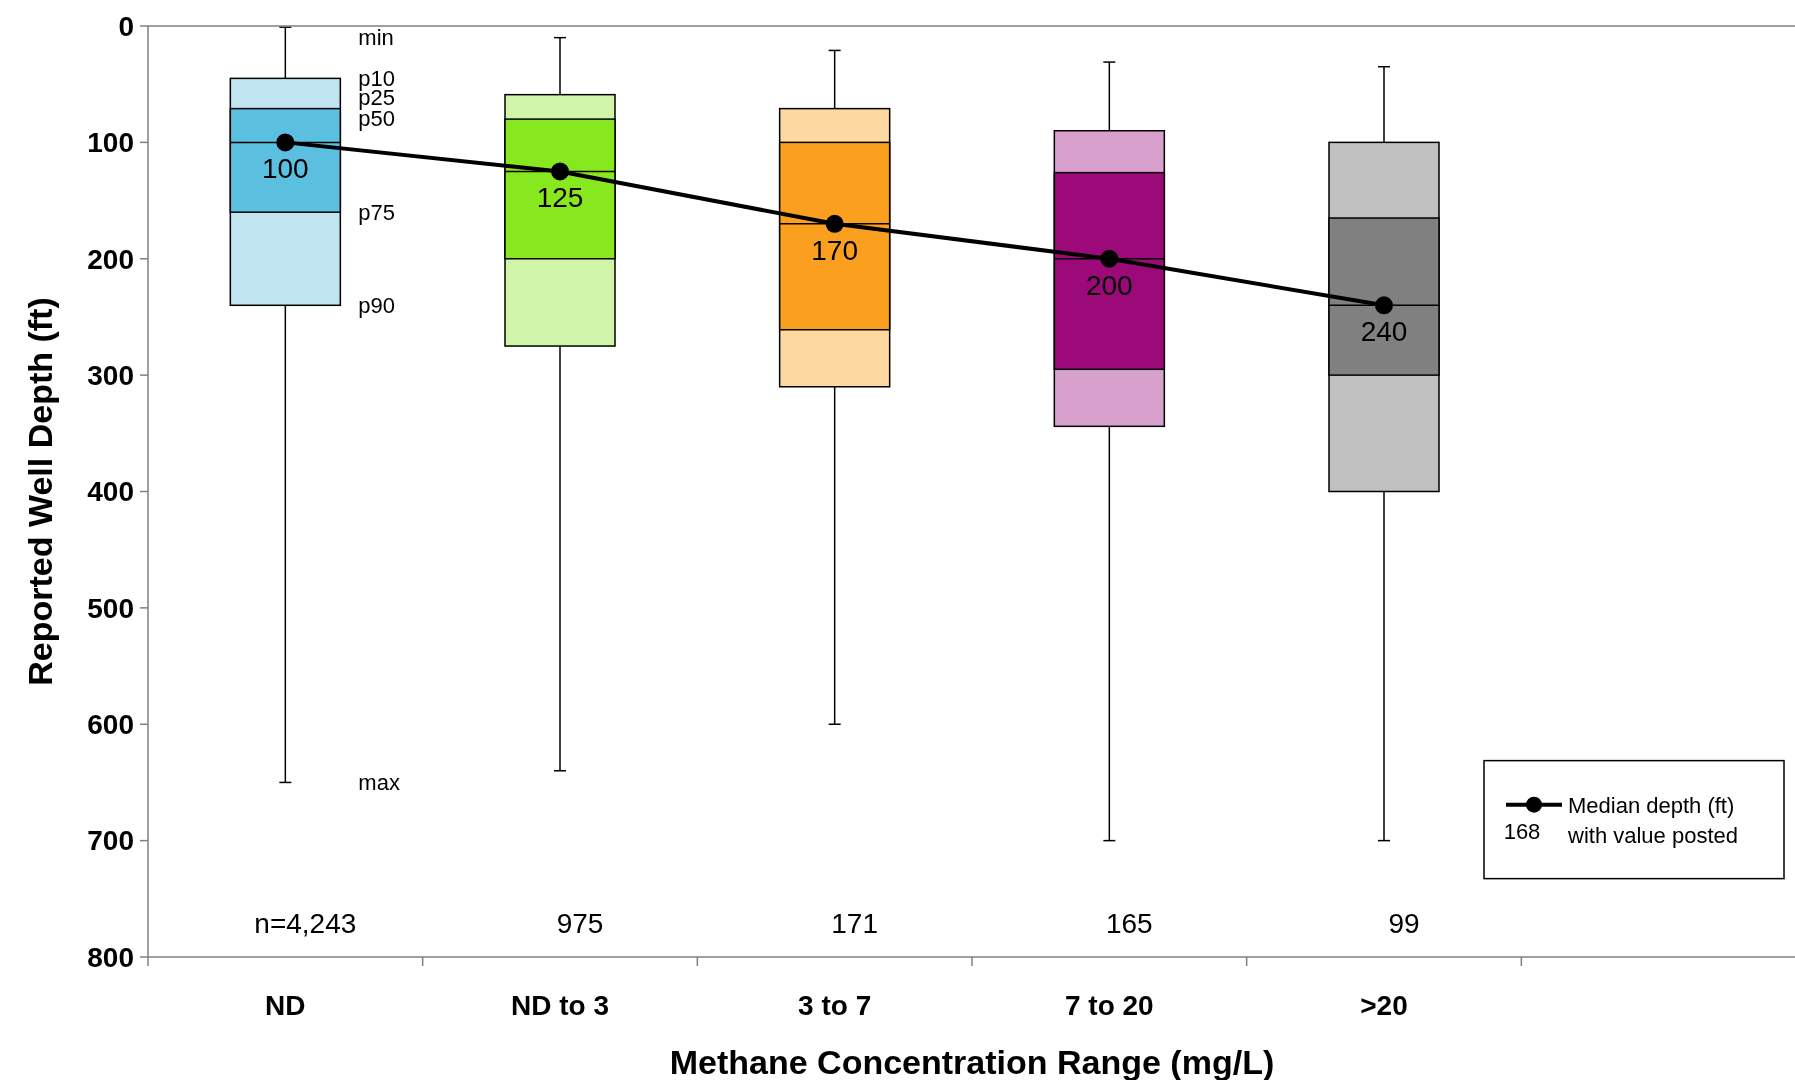 The image size is (1795, 1080). What do you see at coordinates (835, 250) in the screenshot?
I see `data-label: 170` at bounding box center [835, 250].